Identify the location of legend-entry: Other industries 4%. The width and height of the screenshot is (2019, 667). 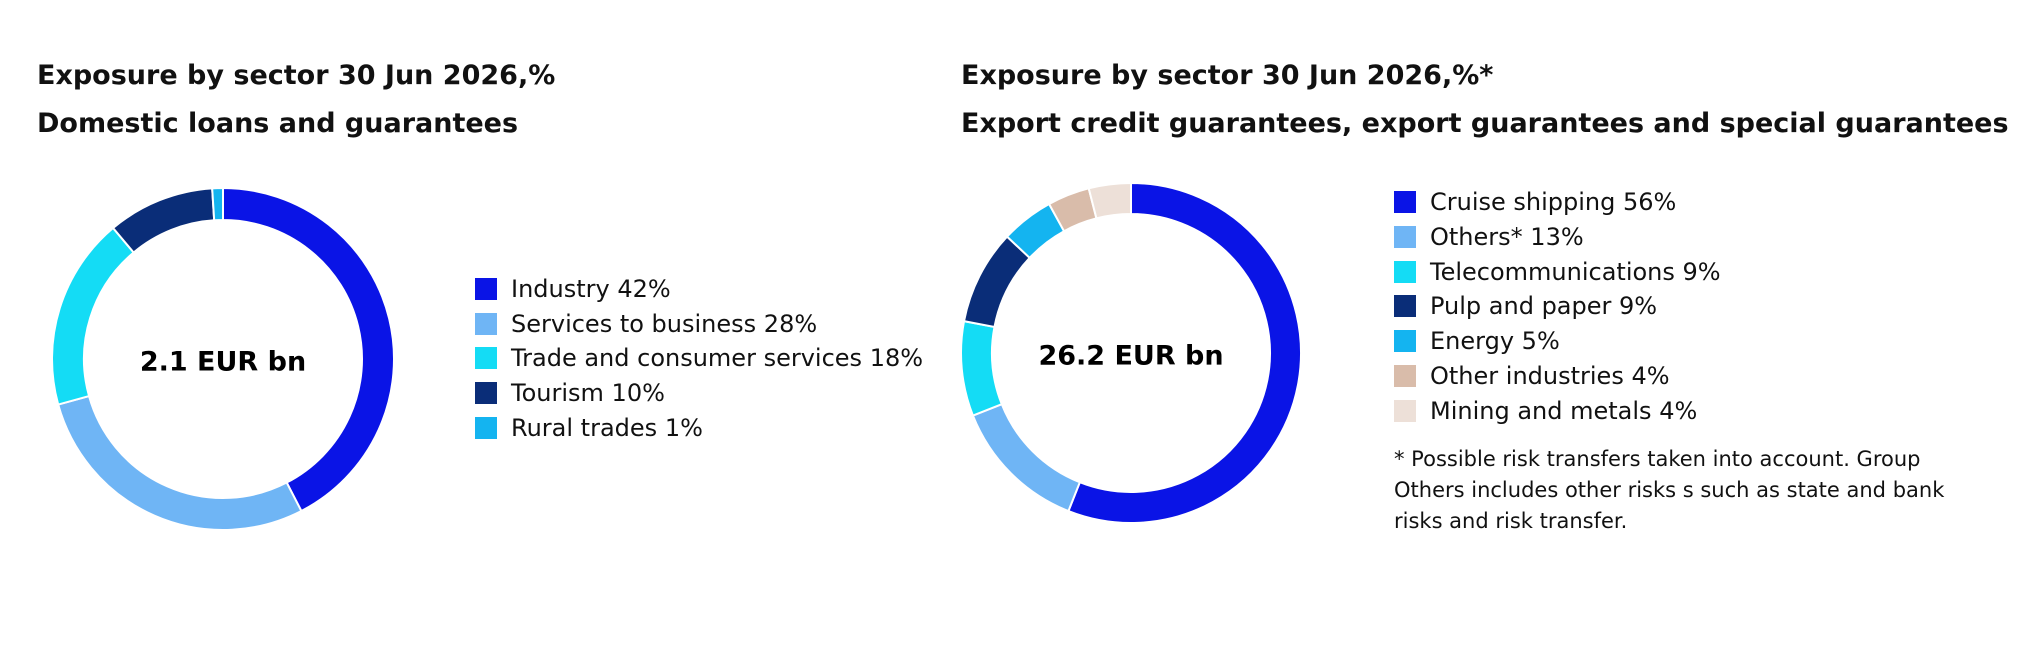
(1532, 376).